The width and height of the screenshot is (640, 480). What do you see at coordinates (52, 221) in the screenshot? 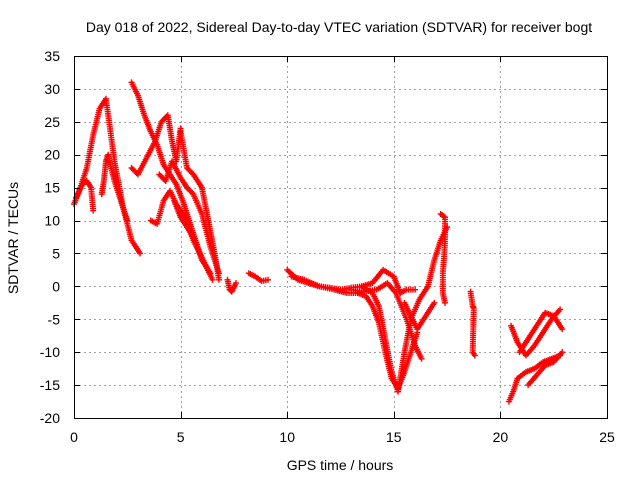
I see `y-tick-label: 10` at bounding box center [52, 221].